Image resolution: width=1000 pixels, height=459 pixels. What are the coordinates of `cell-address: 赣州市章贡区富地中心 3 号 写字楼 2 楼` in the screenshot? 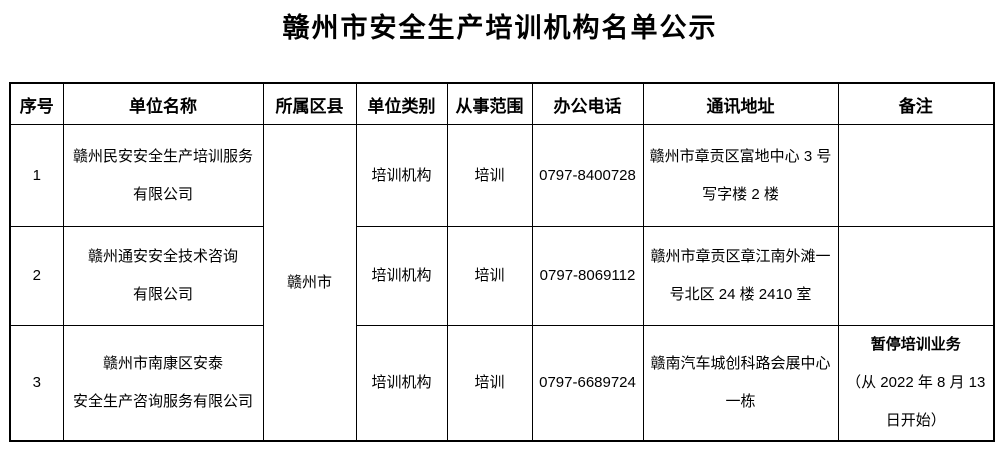 It's located at (740, 175).